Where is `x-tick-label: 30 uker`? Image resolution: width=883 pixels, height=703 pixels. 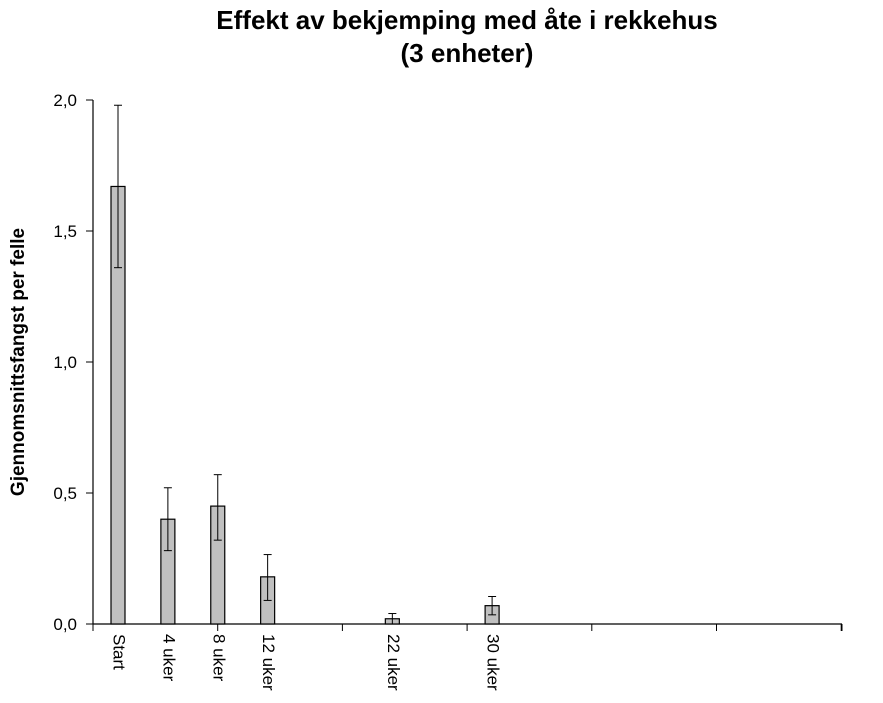
x-tick-label: 30 uker is located at coordinates (493, 662).